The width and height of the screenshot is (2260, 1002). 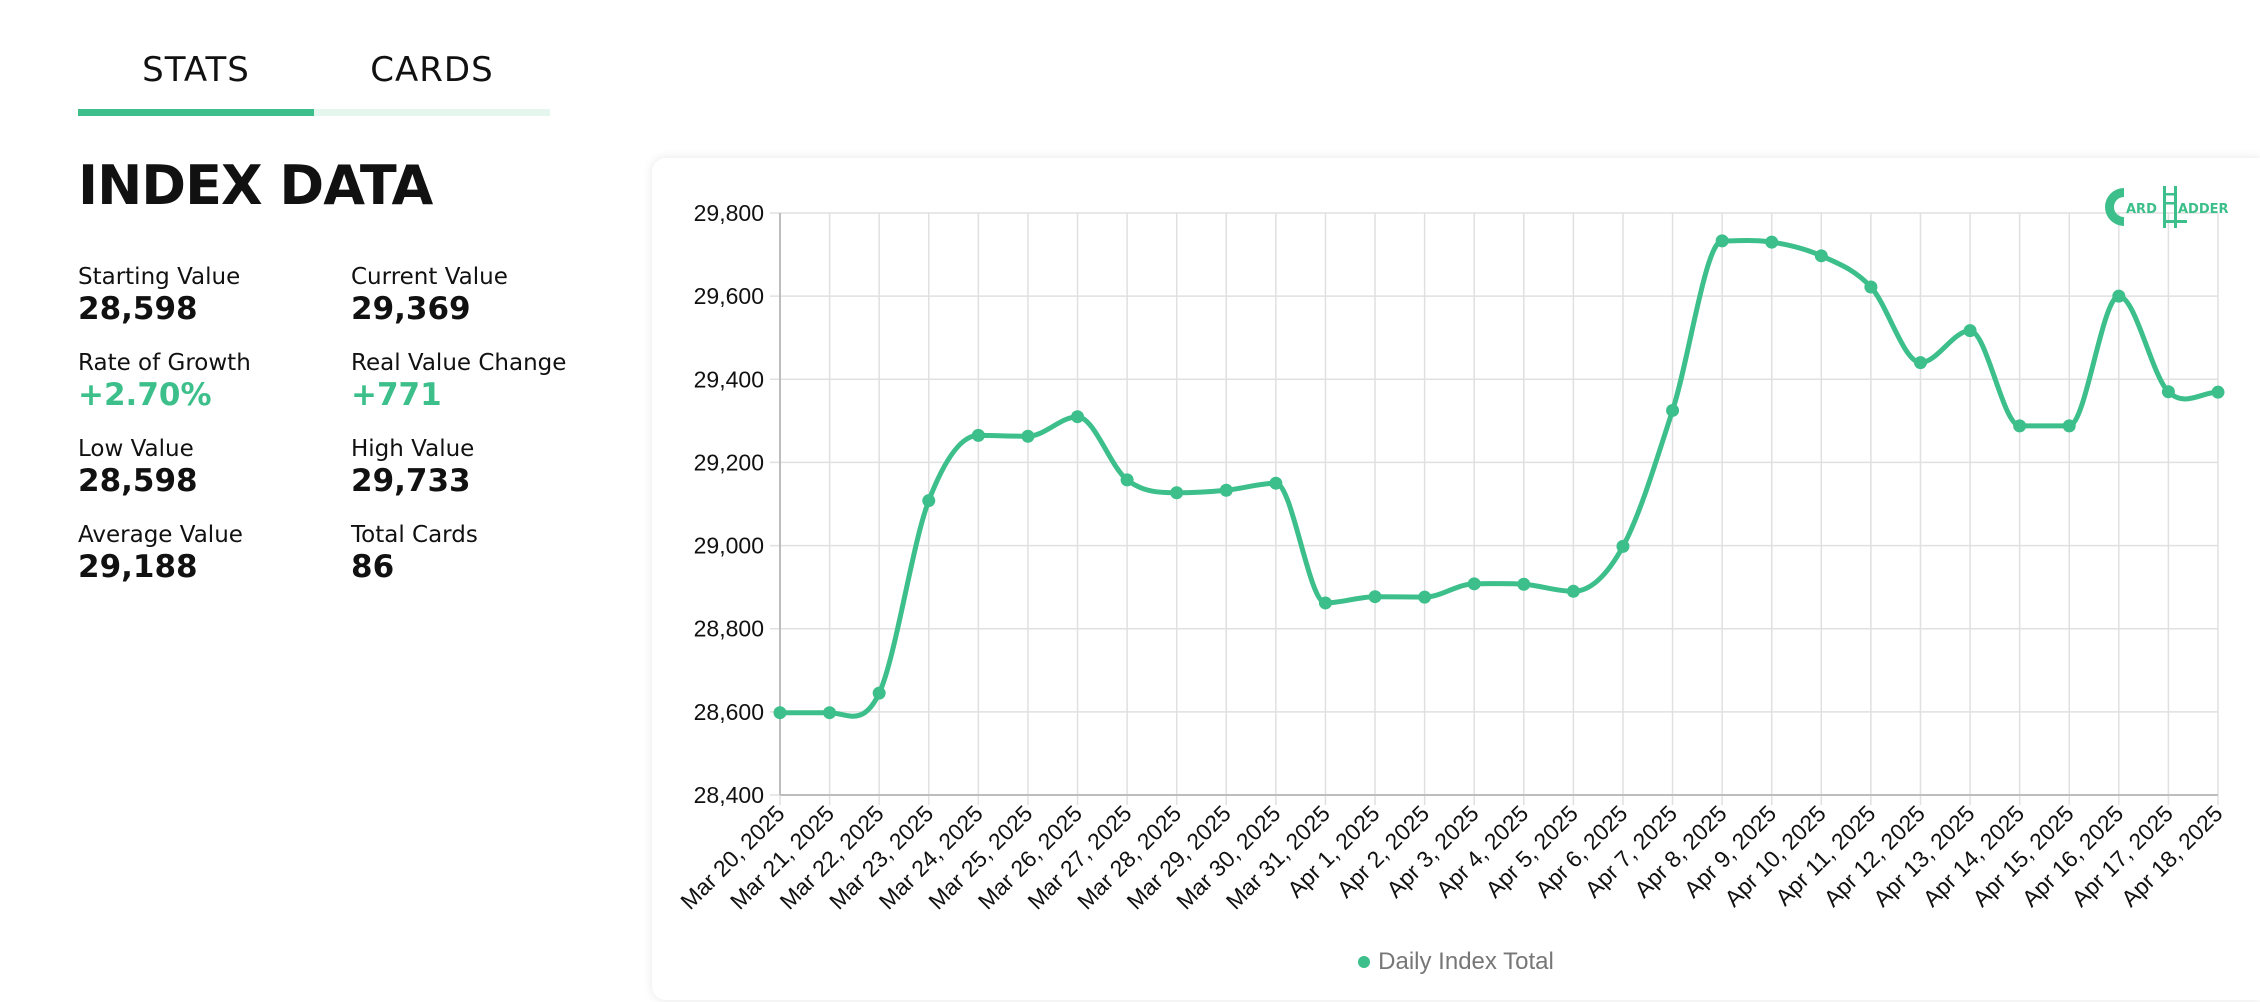 I want to click on stat-total-cards: Total Cards 86, so click(x=464, y=563).